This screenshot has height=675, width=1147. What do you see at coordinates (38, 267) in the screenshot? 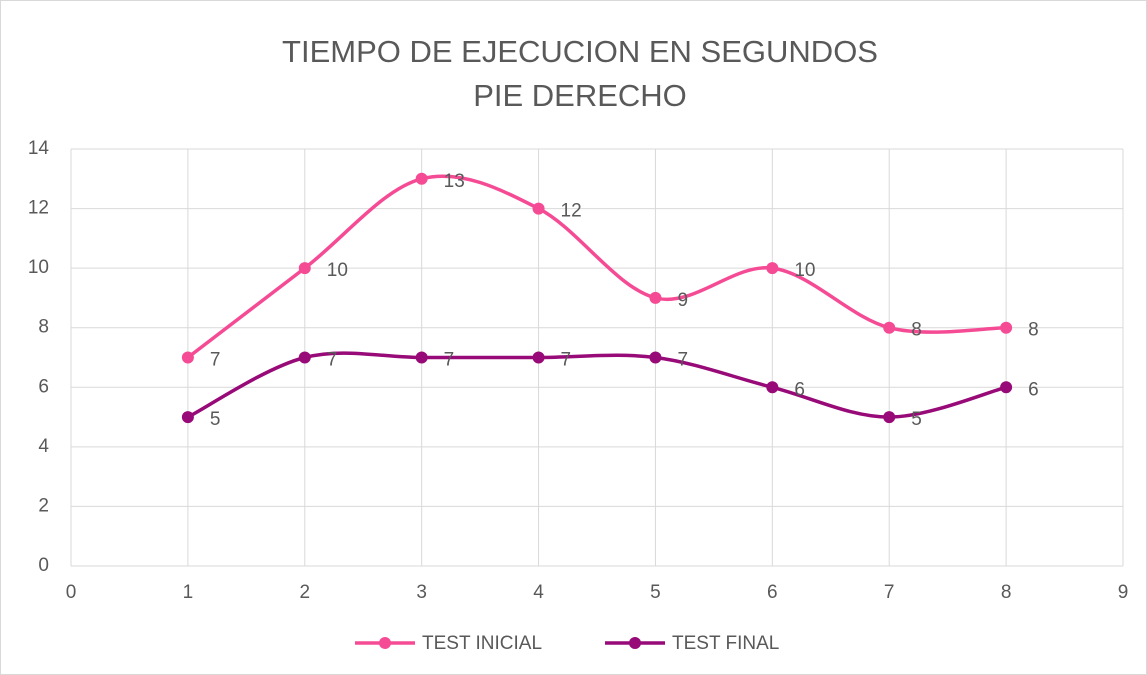
I see `y-tick-label: 10` at bounding box center [38, 267].